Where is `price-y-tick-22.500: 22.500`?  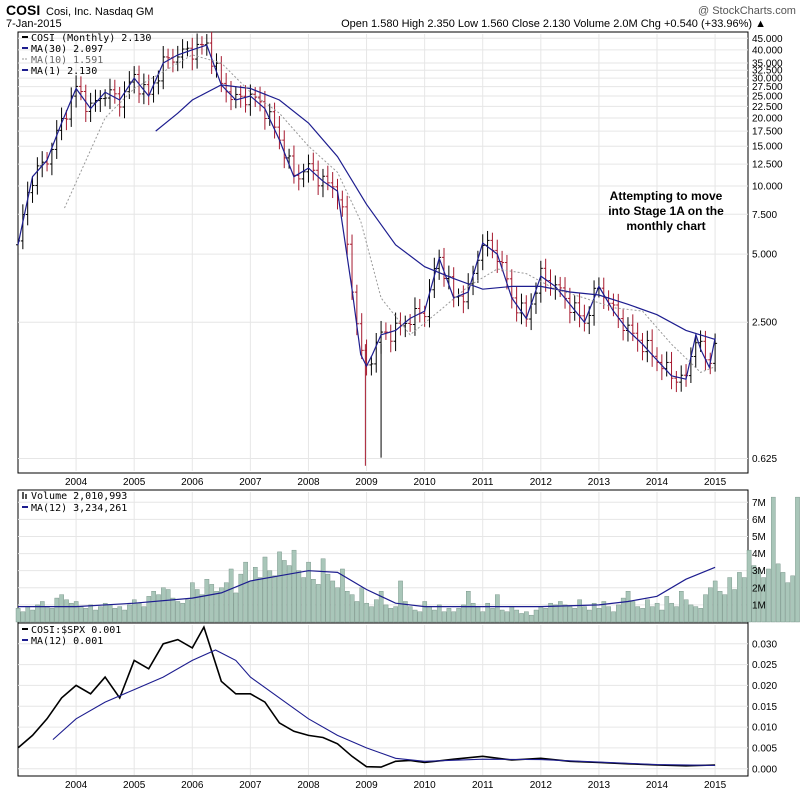
price-y-tick-22.500: 22.500 is located at coordinates (767, 107).